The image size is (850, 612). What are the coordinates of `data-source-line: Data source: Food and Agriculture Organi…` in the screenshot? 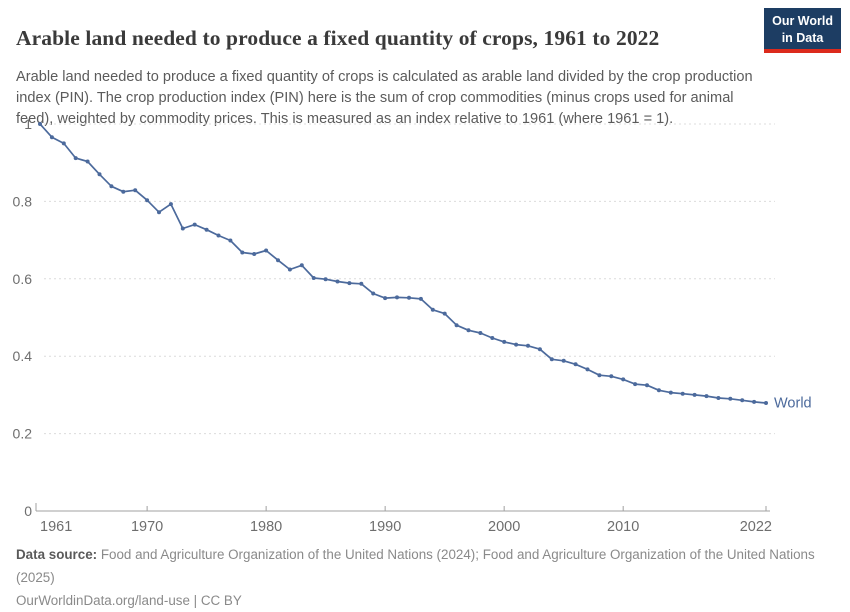 It's located at (430, 566).